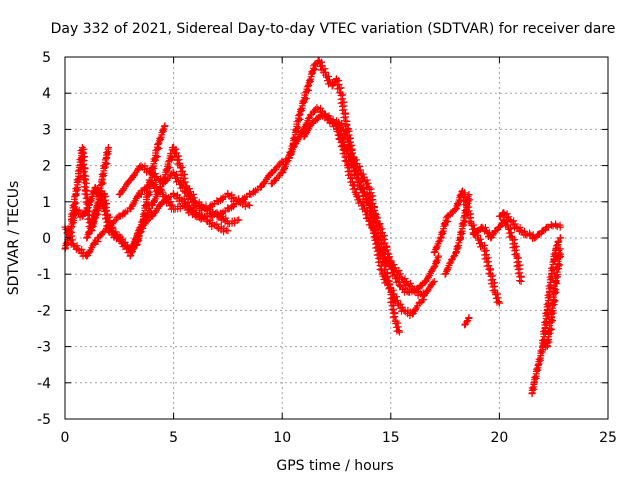  Describe the element at coordinates (339, 438) in the screenshot. I see `x-tick-labels: 0 5 10 15 20 25` at that location.